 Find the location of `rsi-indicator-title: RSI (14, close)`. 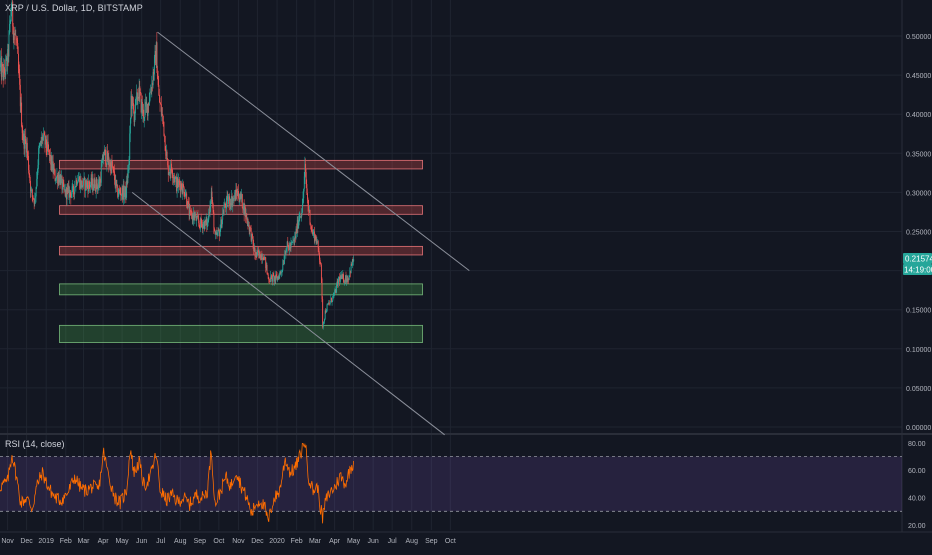

rsi-indicator-title: RSI (14, close) is located at coordinates (35, 444).